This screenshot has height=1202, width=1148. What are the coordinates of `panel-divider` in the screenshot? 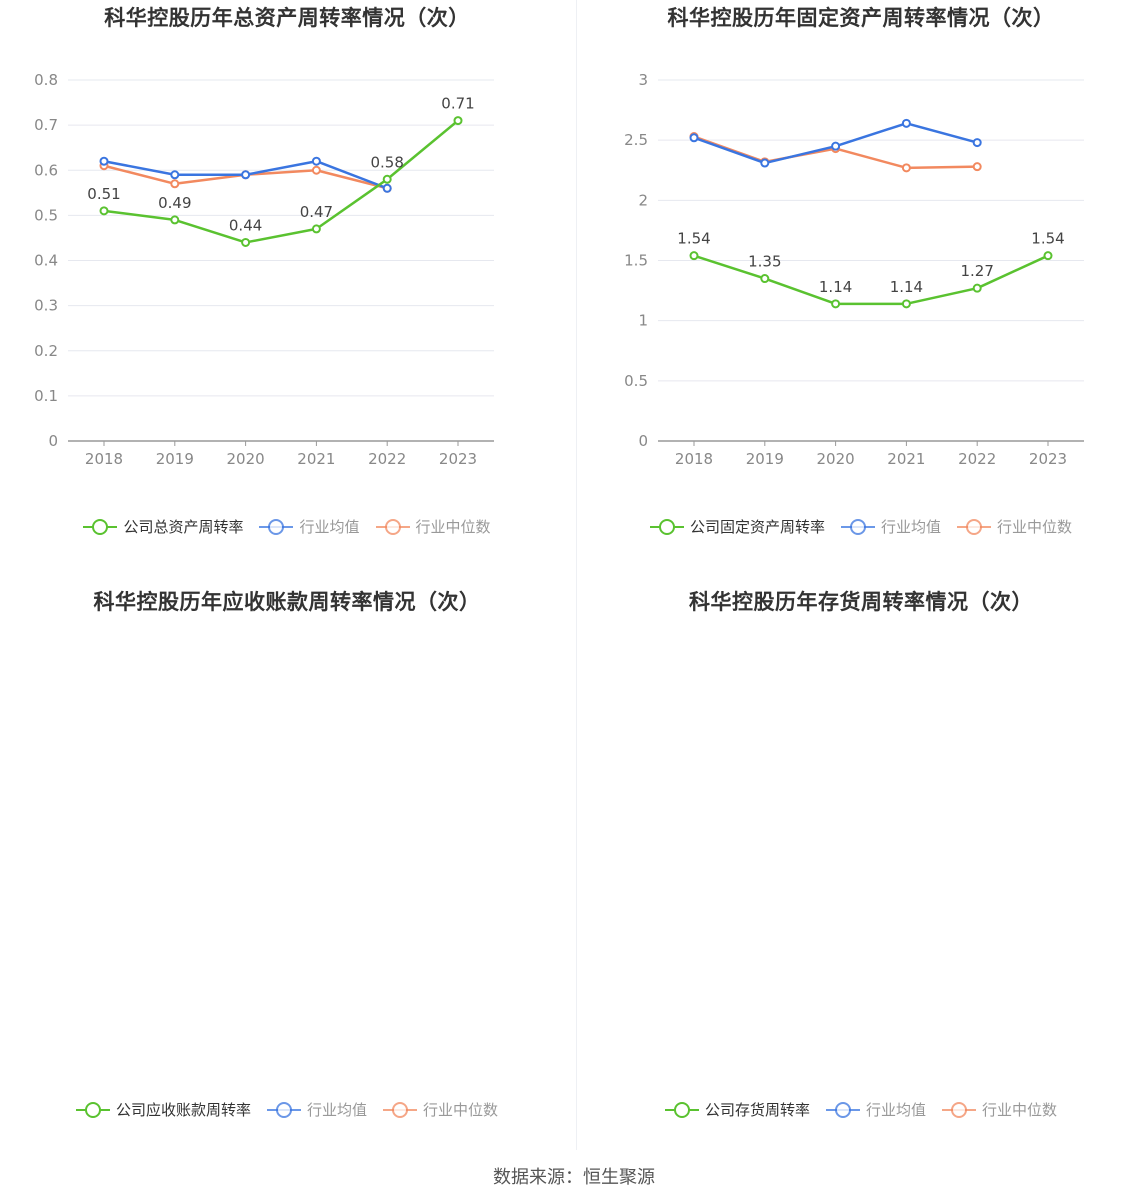 It's located at (576, 575).